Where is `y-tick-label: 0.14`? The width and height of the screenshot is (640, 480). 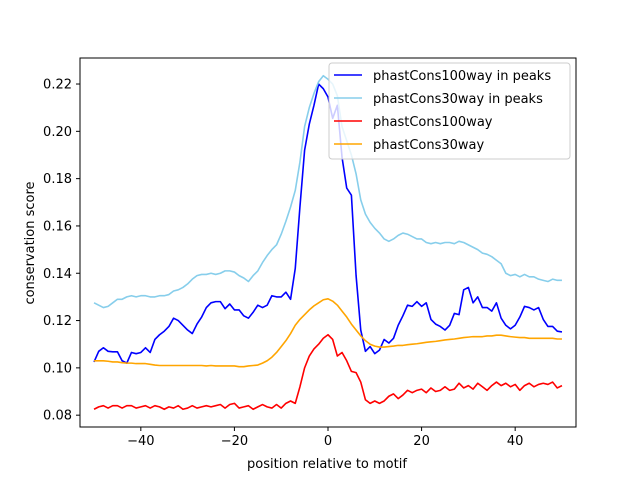 y-tick-label: 0.14 is located at coordinates (57, 274).